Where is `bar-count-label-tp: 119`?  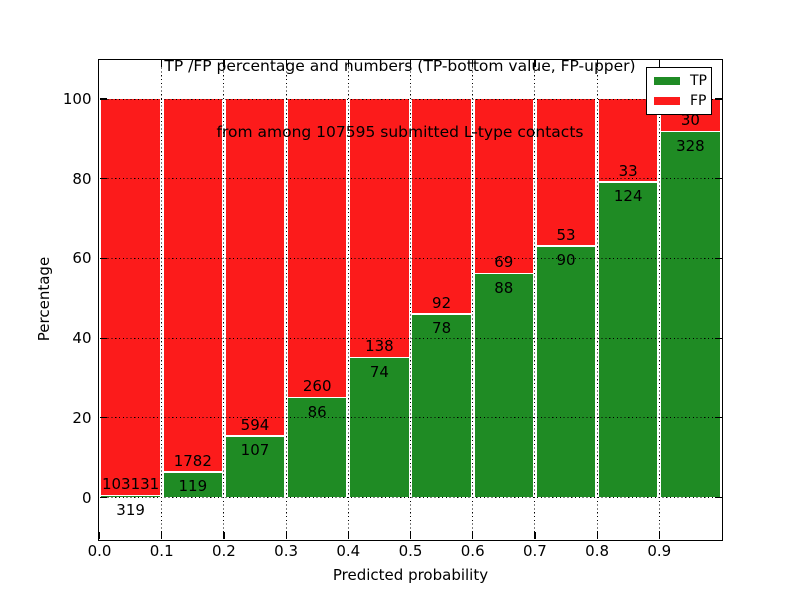 bar-count-label-tp: 119 is located at coordinates (193, 486).